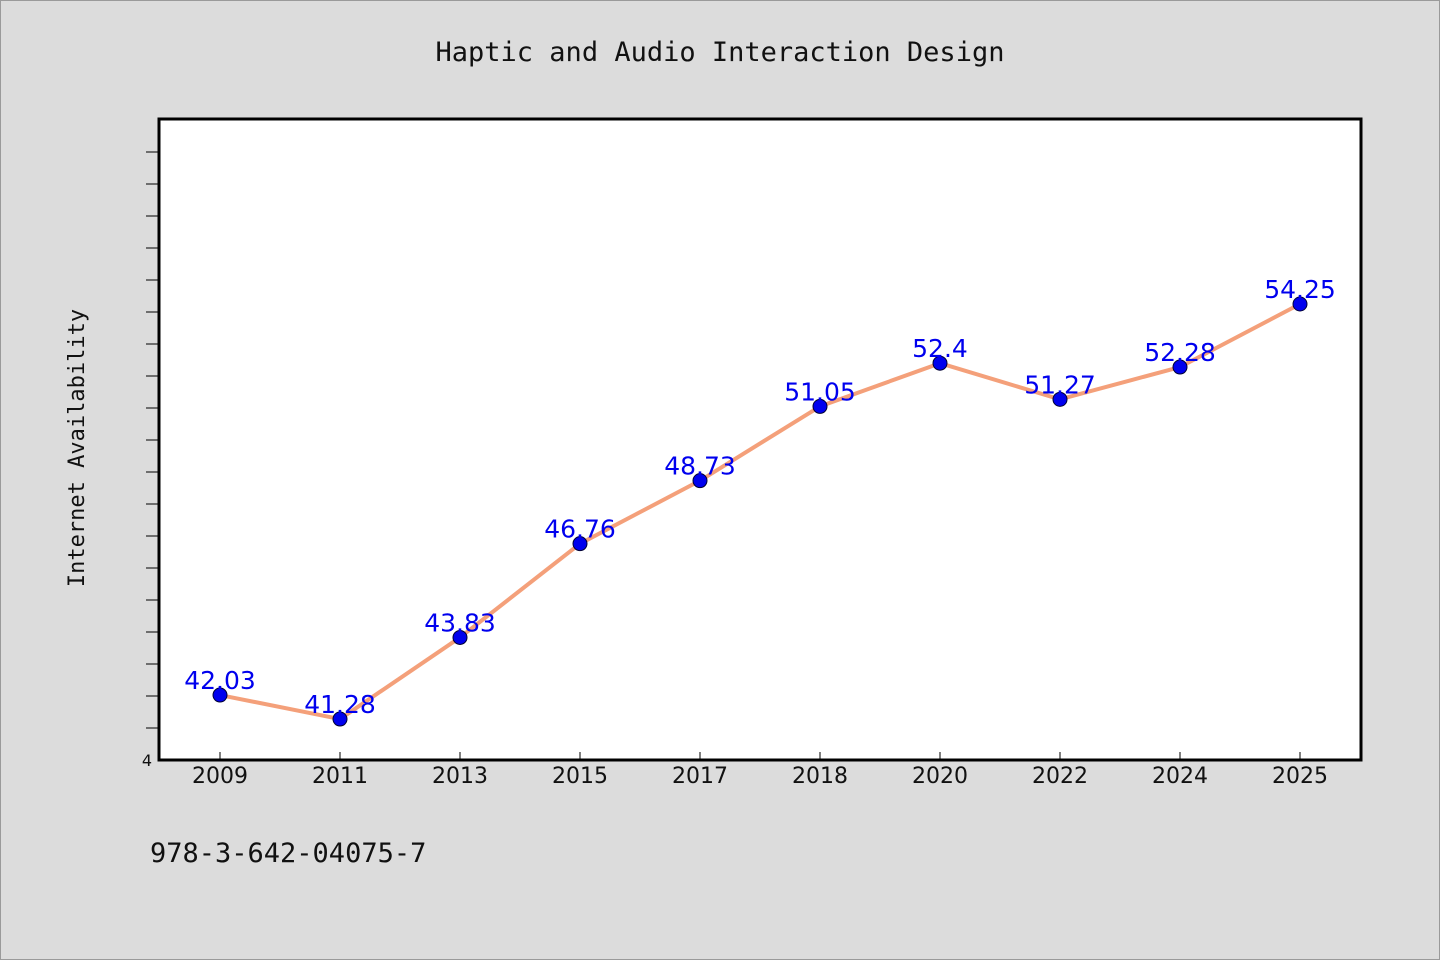 The width and height of the screenshot is (1440, 960). What do you see at coordinates (340, 704) in the screenshot?
I see `data-label: 41.28` at bounding box center [340, 704].